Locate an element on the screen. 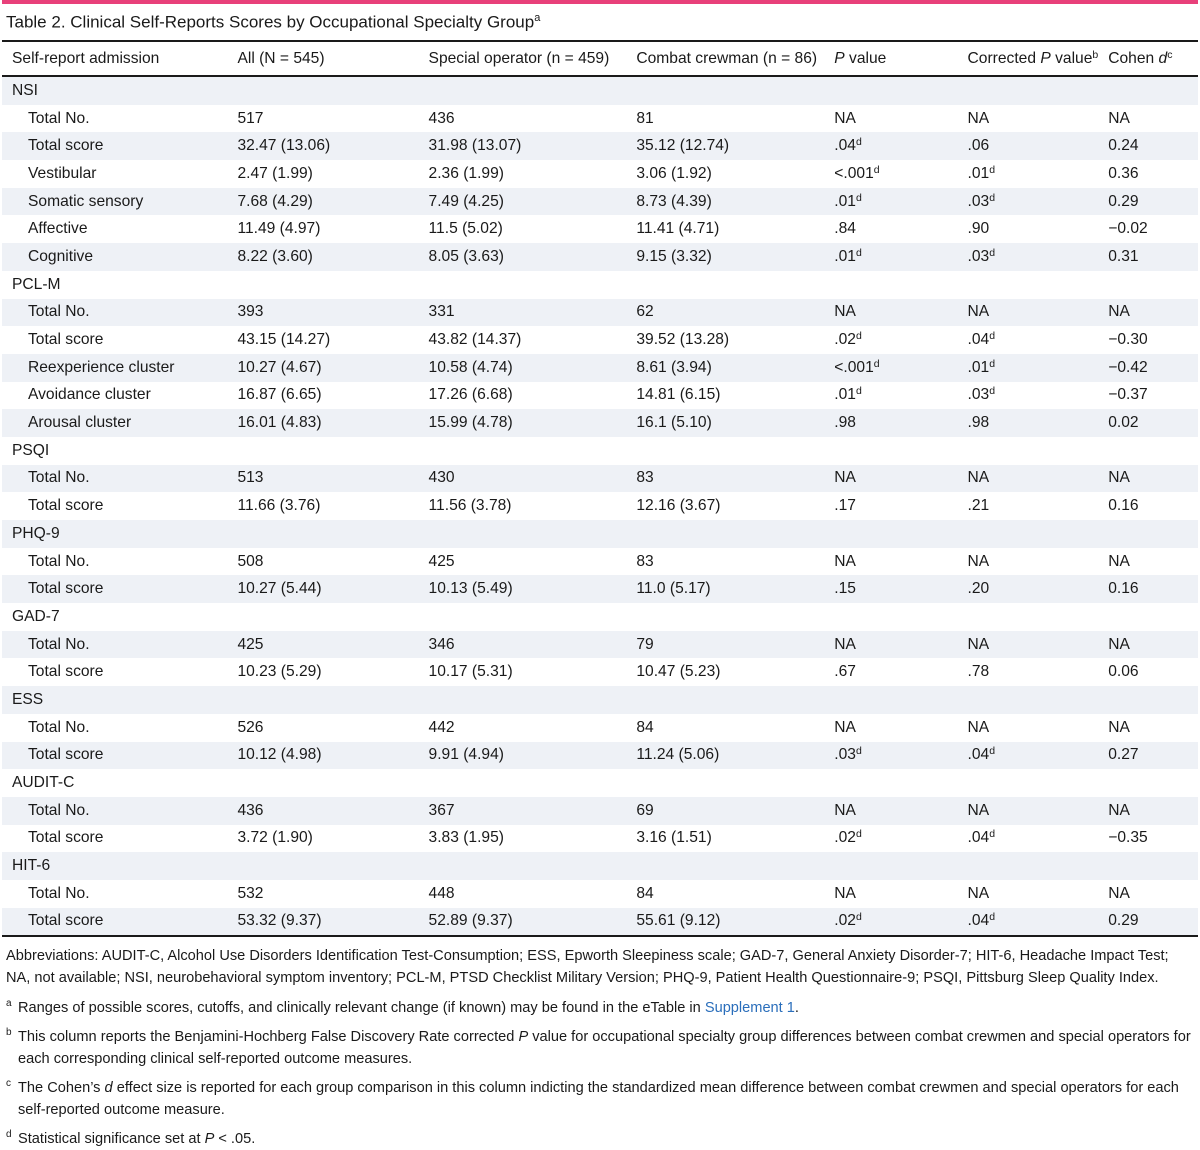  cell-cohen-d: −0.35 is located at coordinates (1148, 838).